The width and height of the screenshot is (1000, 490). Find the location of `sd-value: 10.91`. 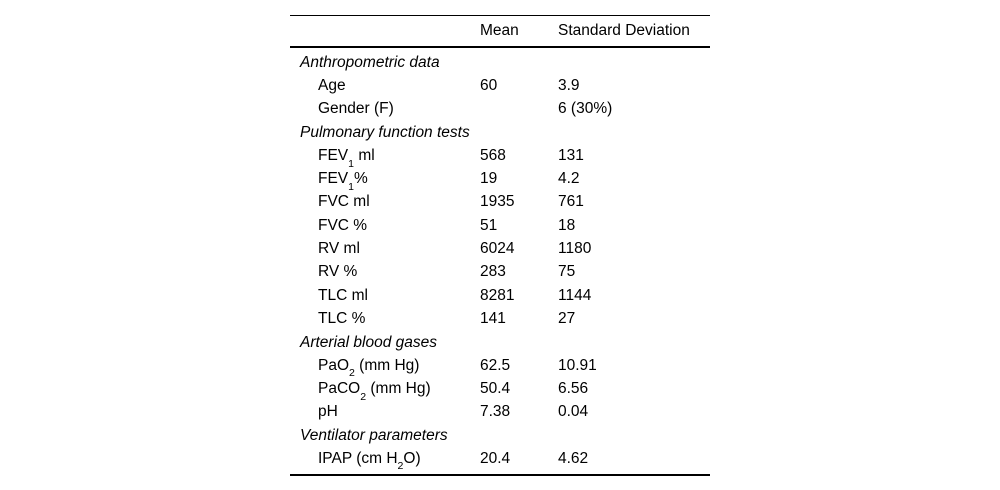

sd-value: 10.91 is located at coordinates (577, 365).